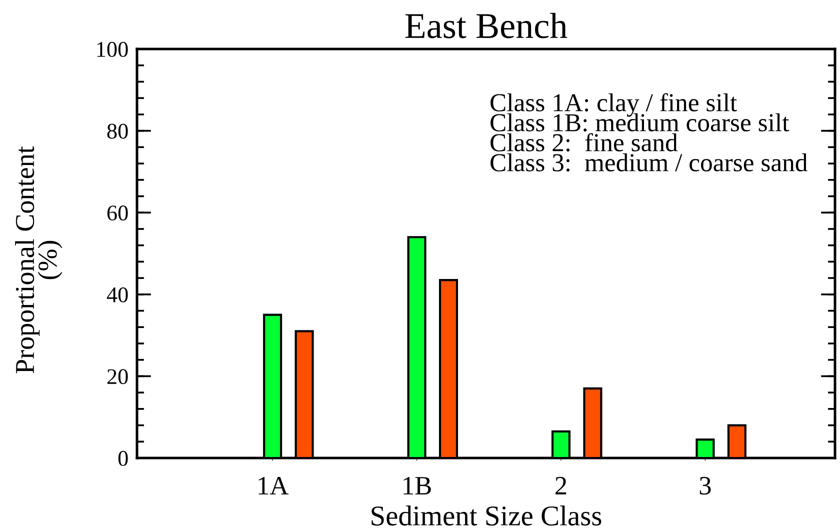  What do you see at coordinates (584, 142) in the screenshot?
I see `annotation: Class 2: fine sand` at bounding box center [584, 142].